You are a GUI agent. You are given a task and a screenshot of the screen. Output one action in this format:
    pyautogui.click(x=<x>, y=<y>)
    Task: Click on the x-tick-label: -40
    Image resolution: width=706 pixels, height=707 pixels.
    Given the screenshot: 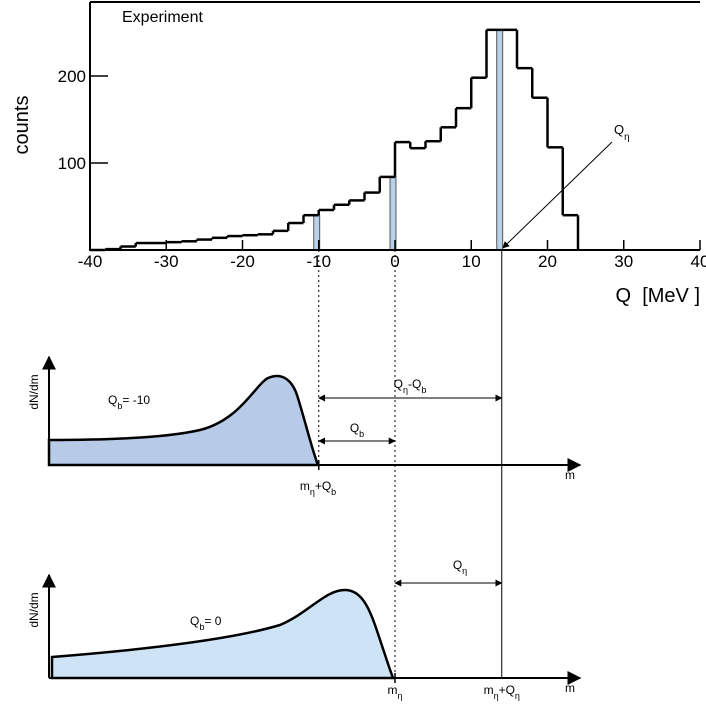 What is the action you would take?
    pyautogui.click(x=90, y=261)
    